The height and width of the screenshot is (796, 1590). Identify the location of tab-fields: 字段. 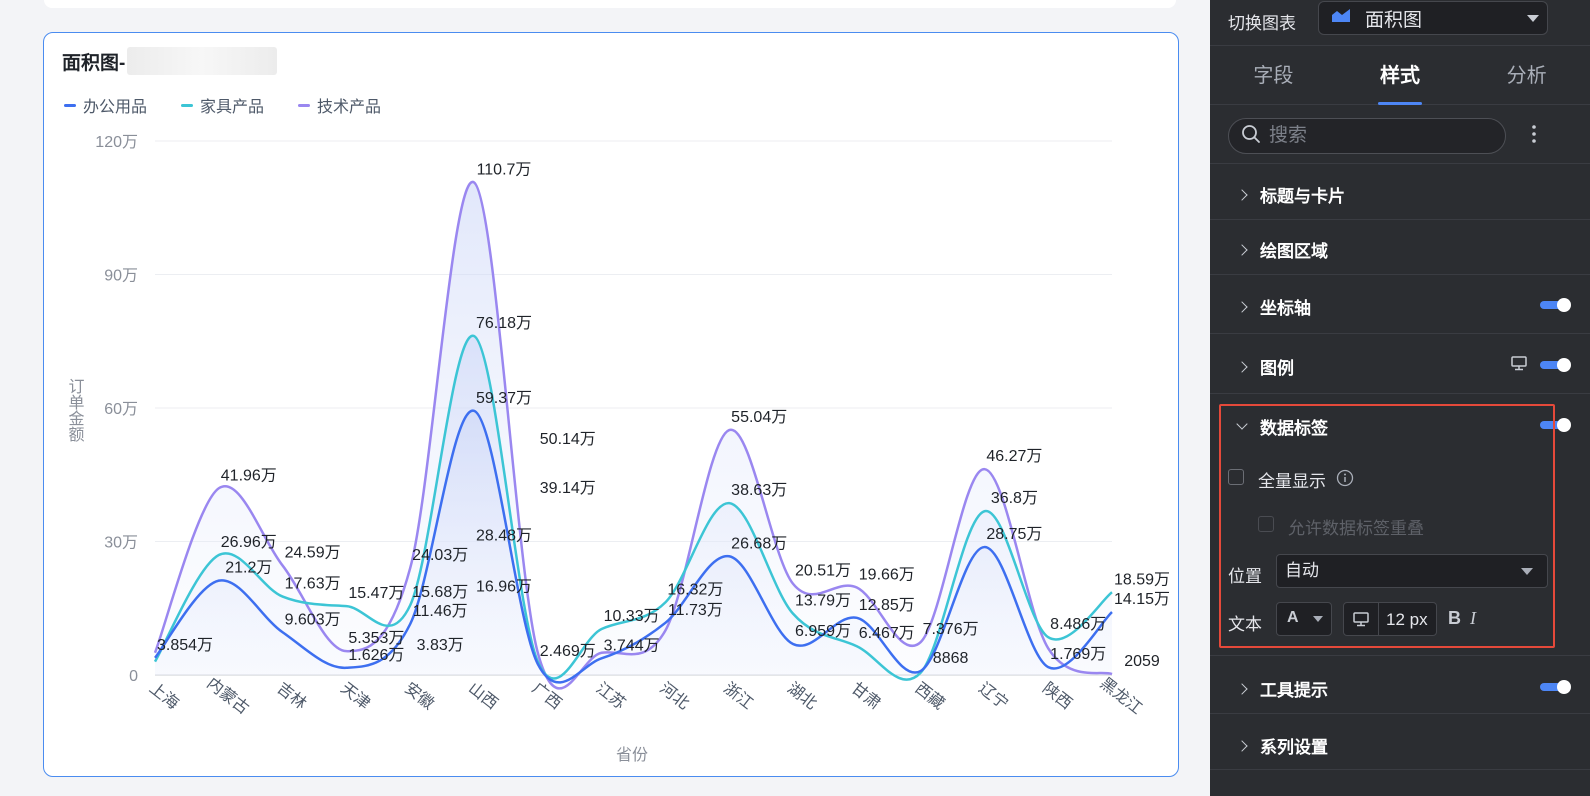
(1273, 76).